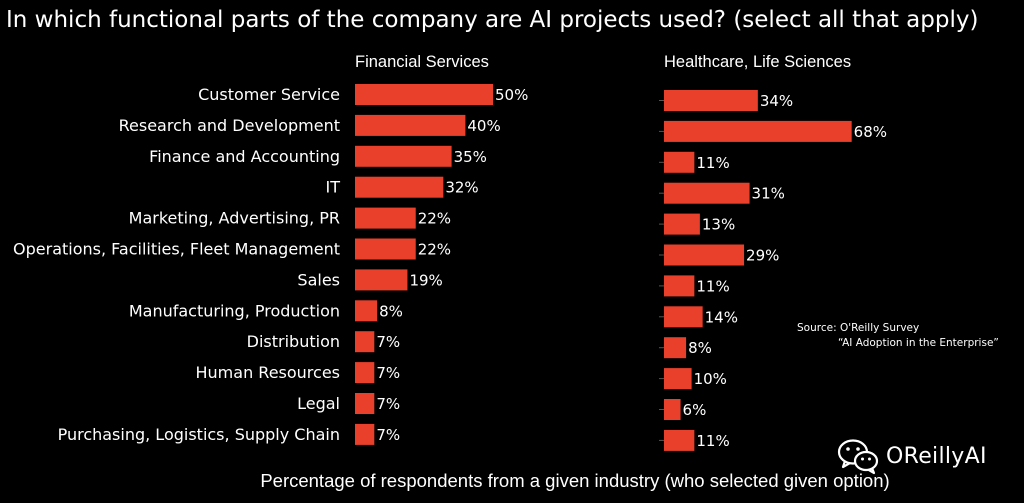  I want to click on category-label-4: Marketing, Advertising, PR, so click(234, 218).